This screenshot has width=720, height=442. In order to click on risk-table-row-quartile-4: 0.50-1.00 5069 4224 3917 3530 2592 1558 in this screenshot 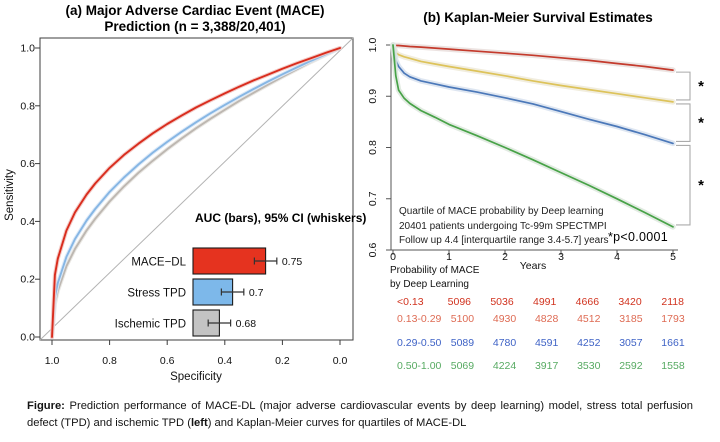, I will do `click(537, 366)`.